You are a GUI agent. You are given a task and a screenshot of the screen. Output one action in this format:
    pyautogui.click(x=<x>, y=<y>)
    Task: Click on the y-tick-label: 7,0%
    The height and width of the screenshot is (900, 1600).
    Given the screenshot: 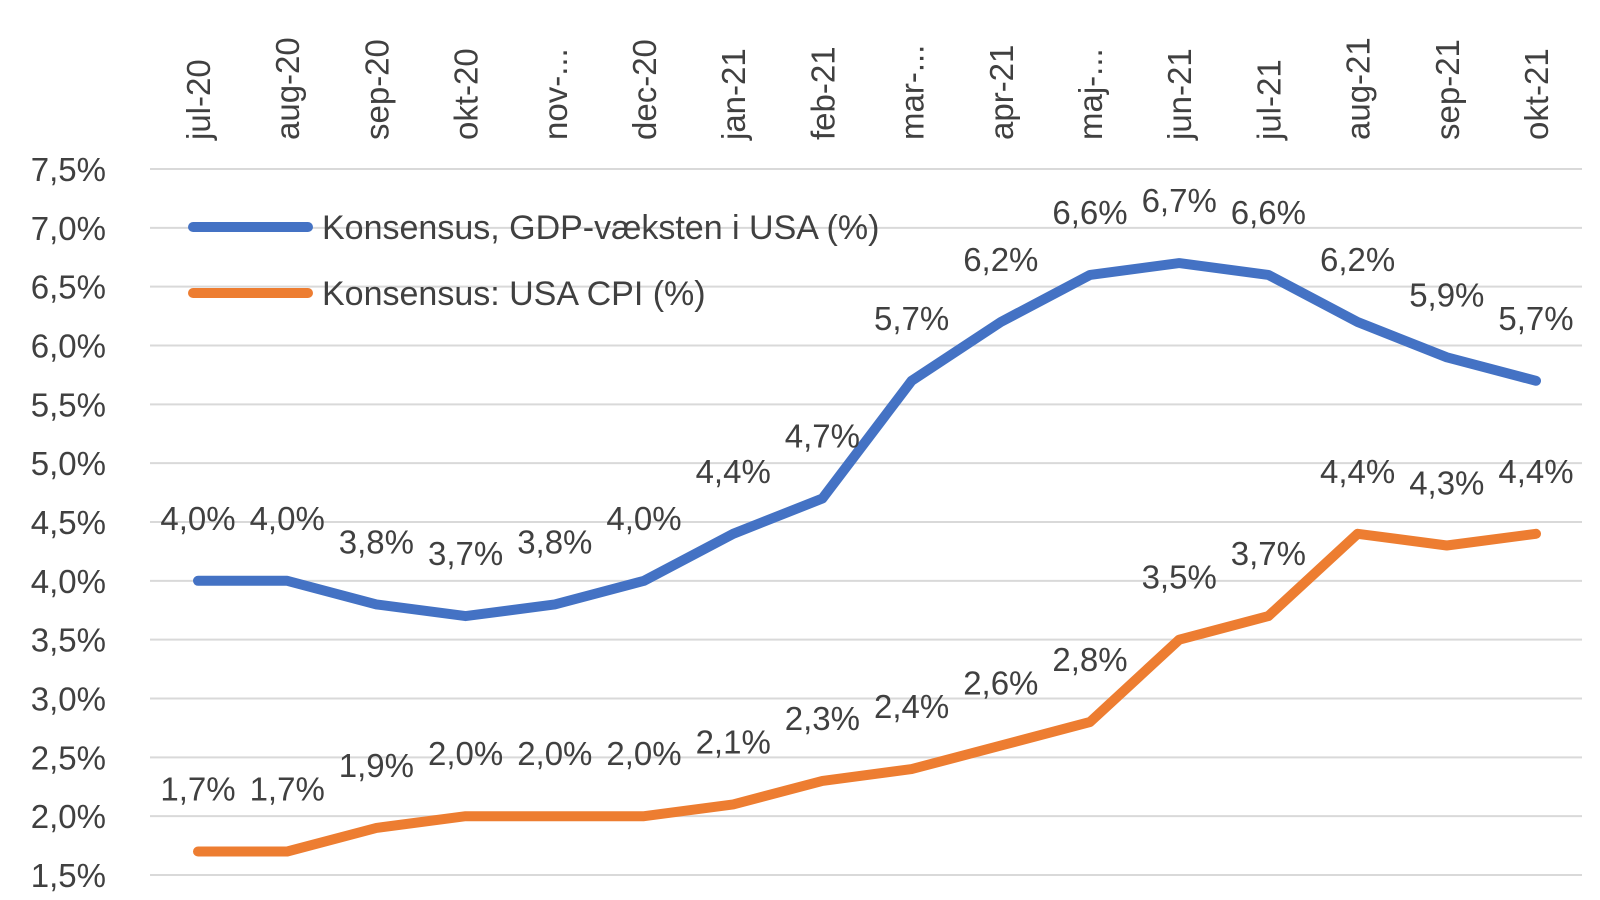 What is the action you would take?
    pyautogui.click(x=68, y=228)
    